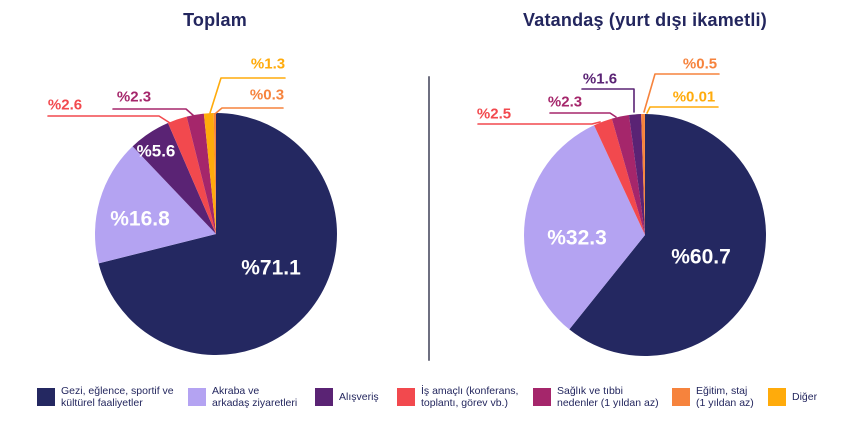 This screenshot has width=860, height=430. I want to click on pie1-slice-akraba, so click(155, 205).